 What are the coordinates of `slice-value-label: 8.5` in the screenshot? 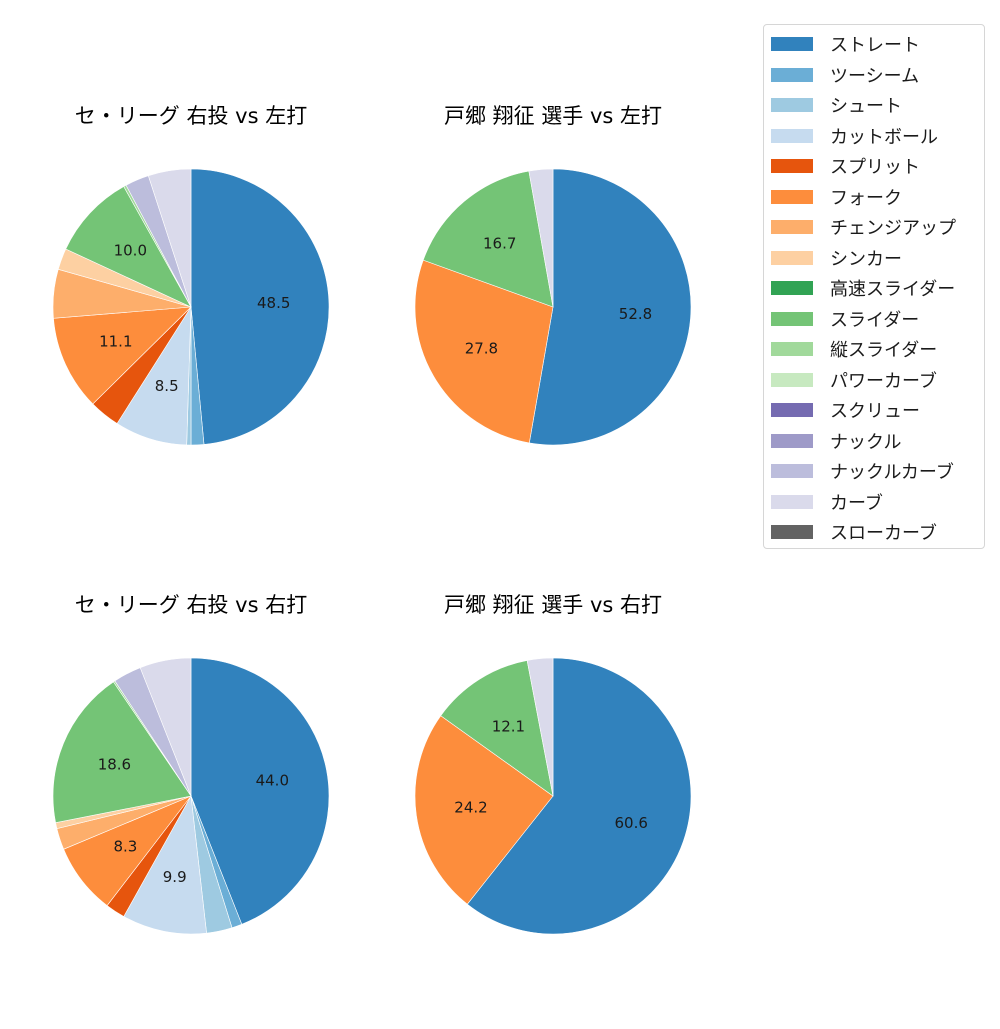 It's located at (167, 386).